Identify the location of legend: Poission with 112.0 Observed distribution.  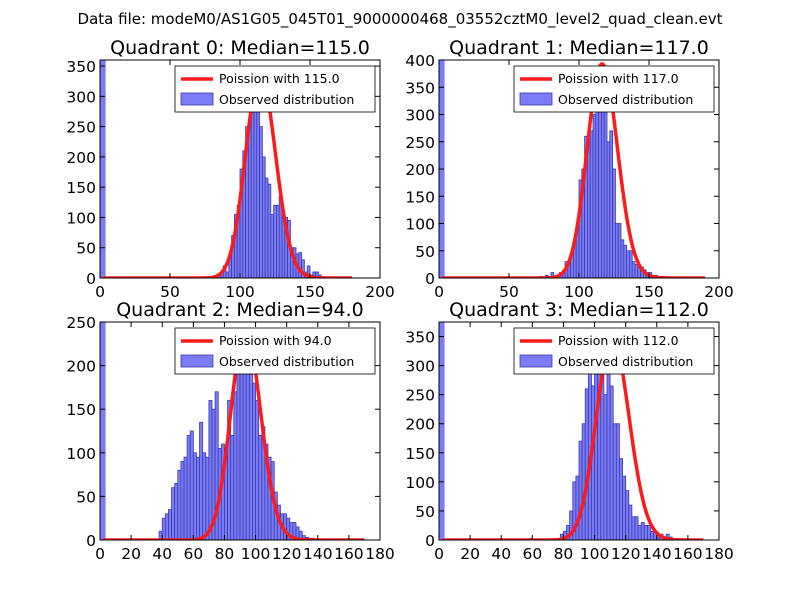
(614, 351).